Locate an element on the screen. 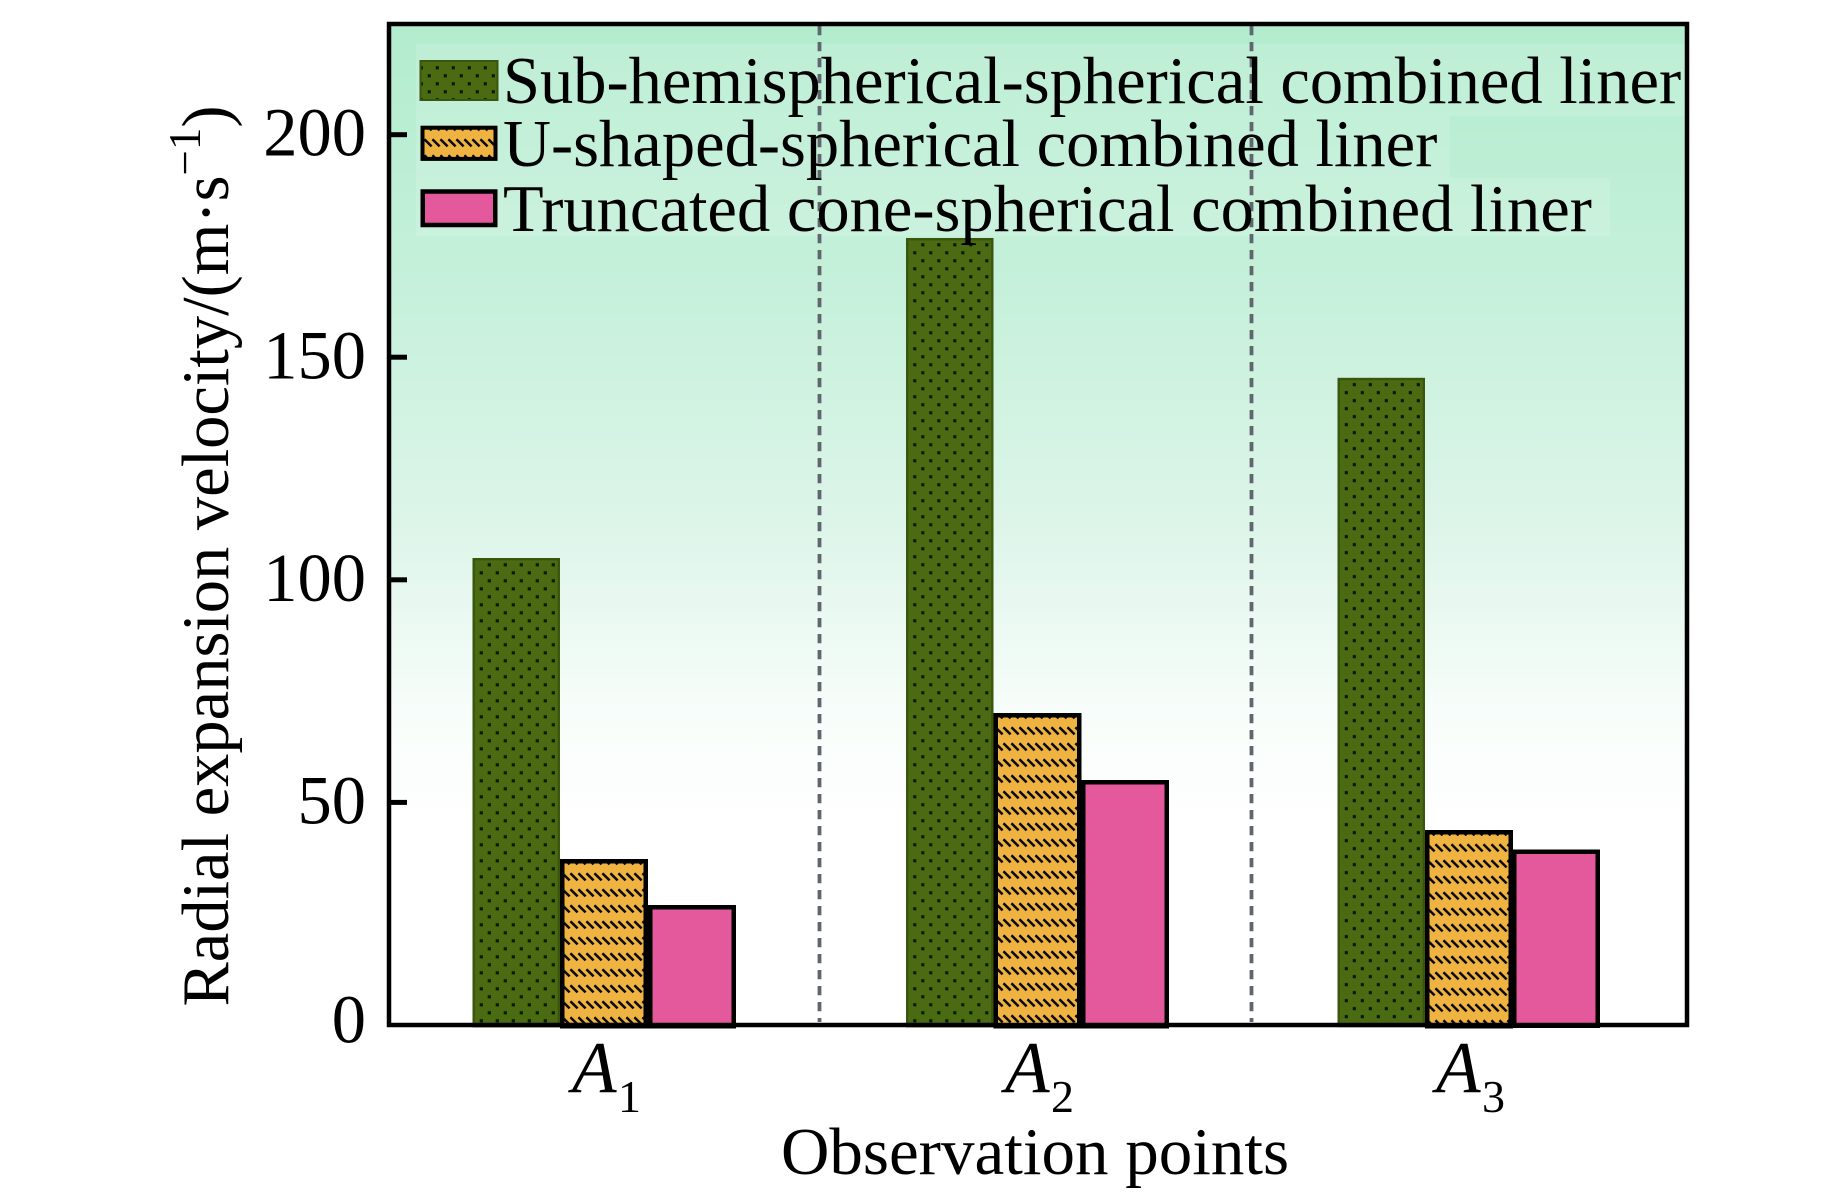 The width and height of the screenshot is (1843, 1197). svg-text: 100 is located at coordinates (314, 578).